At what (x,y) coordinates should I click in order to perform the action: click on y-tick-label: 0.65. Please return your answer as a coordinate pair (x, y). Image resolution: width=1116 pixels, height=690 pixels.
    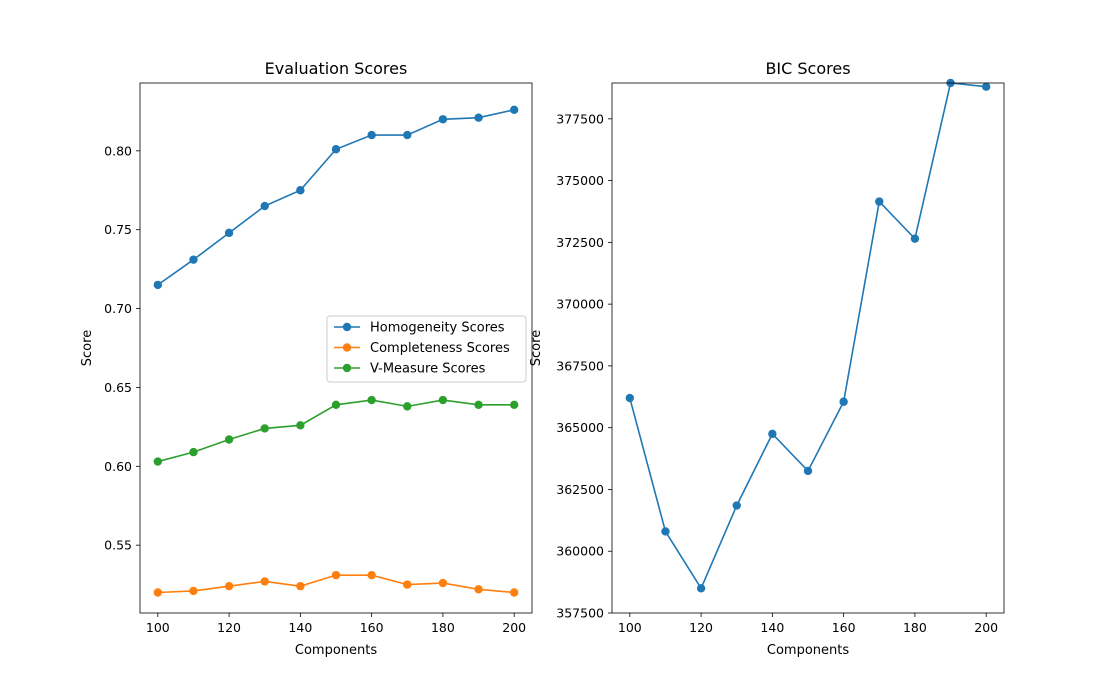
    Looking at the image, I should click on (118, 387).